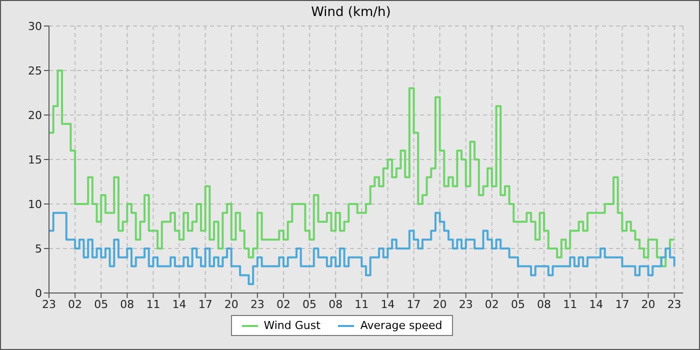 The width and height of the screenshot is (700, 350). Describe the element at coordinates (35, 204) in the screenshot. I see `y-tick-label: 10` at that location.